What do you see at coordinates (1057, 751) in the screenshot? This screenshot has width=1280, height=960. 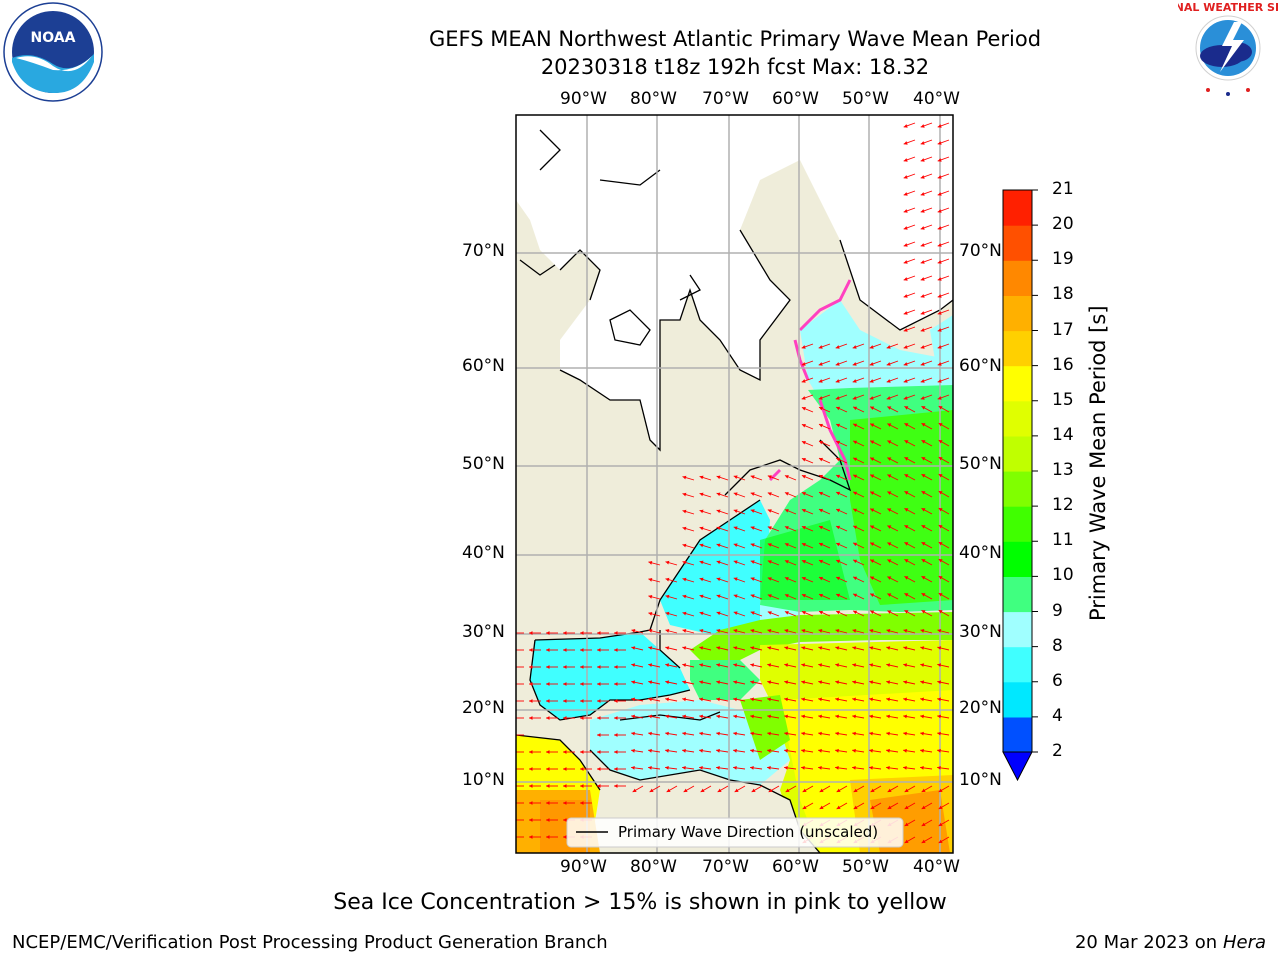 I see `colorbar-tick-label: 2` at bounding box center [1057, 751].